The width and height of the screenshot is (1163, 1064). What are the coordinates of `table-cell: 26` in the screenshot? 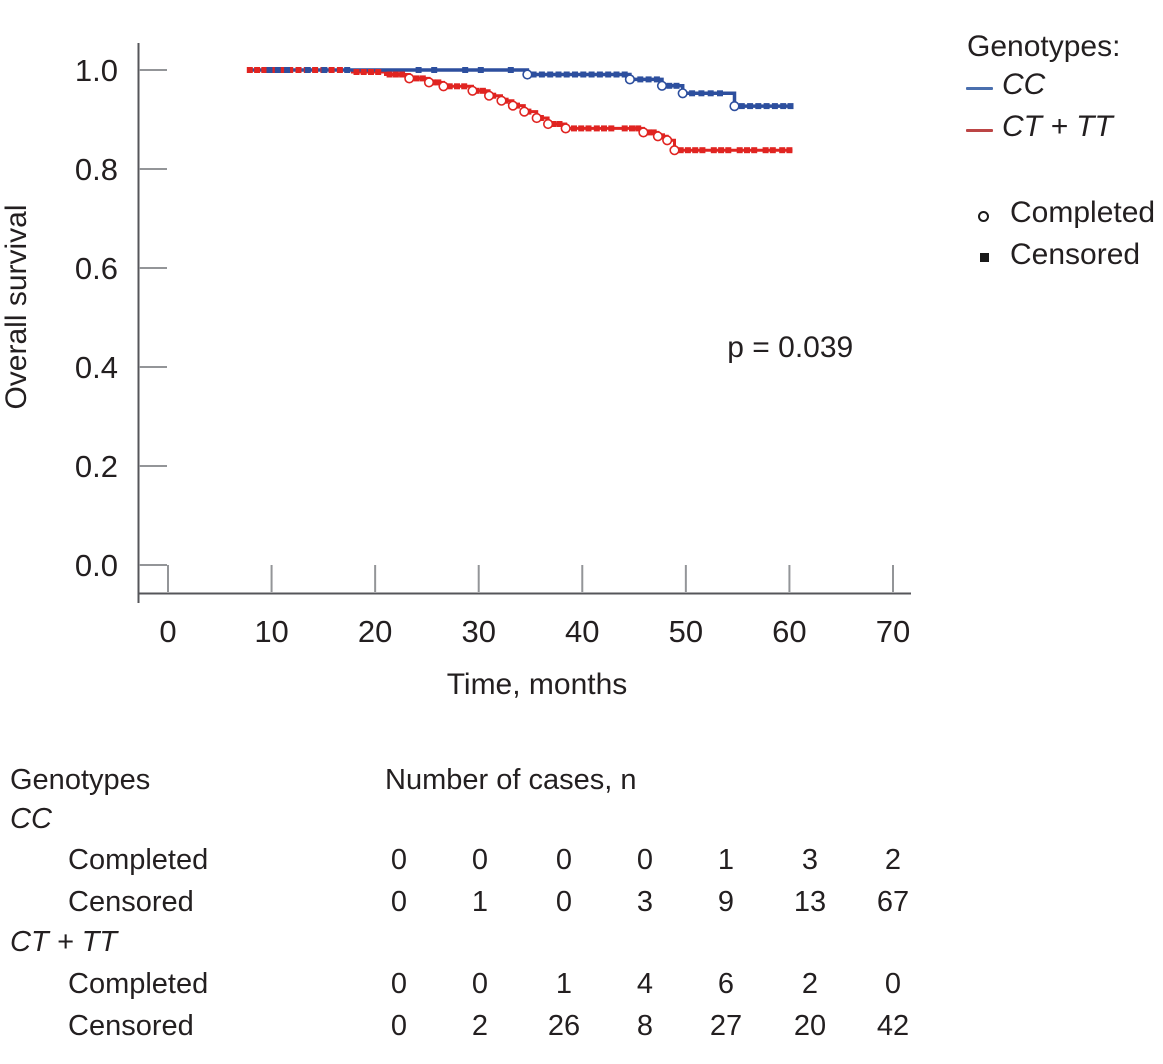 It's located at (564, 1026).